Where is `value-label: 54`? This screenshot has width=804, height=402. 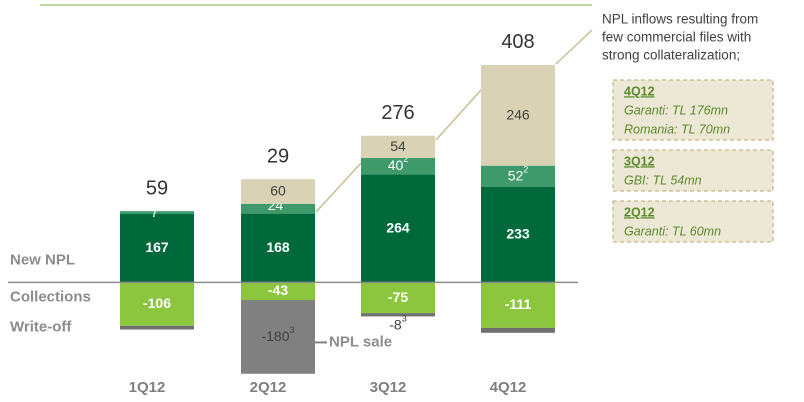
value-label: 54 is located at coordinates (398, 146).